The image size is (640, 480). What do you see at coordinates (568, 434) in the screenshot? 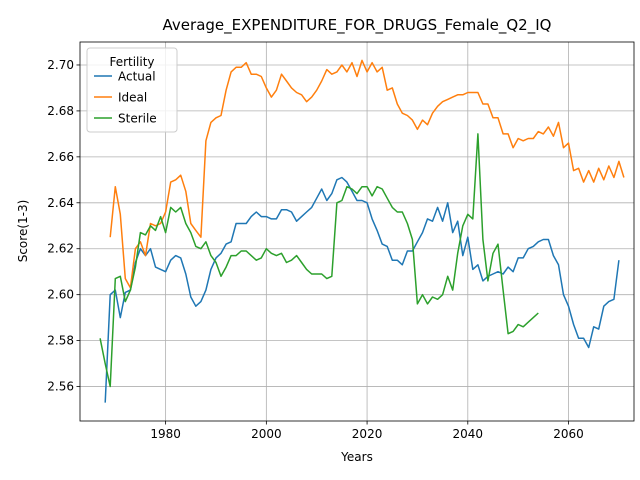
I see `x-tick-label: 2060` at bounding box center [568, 434].